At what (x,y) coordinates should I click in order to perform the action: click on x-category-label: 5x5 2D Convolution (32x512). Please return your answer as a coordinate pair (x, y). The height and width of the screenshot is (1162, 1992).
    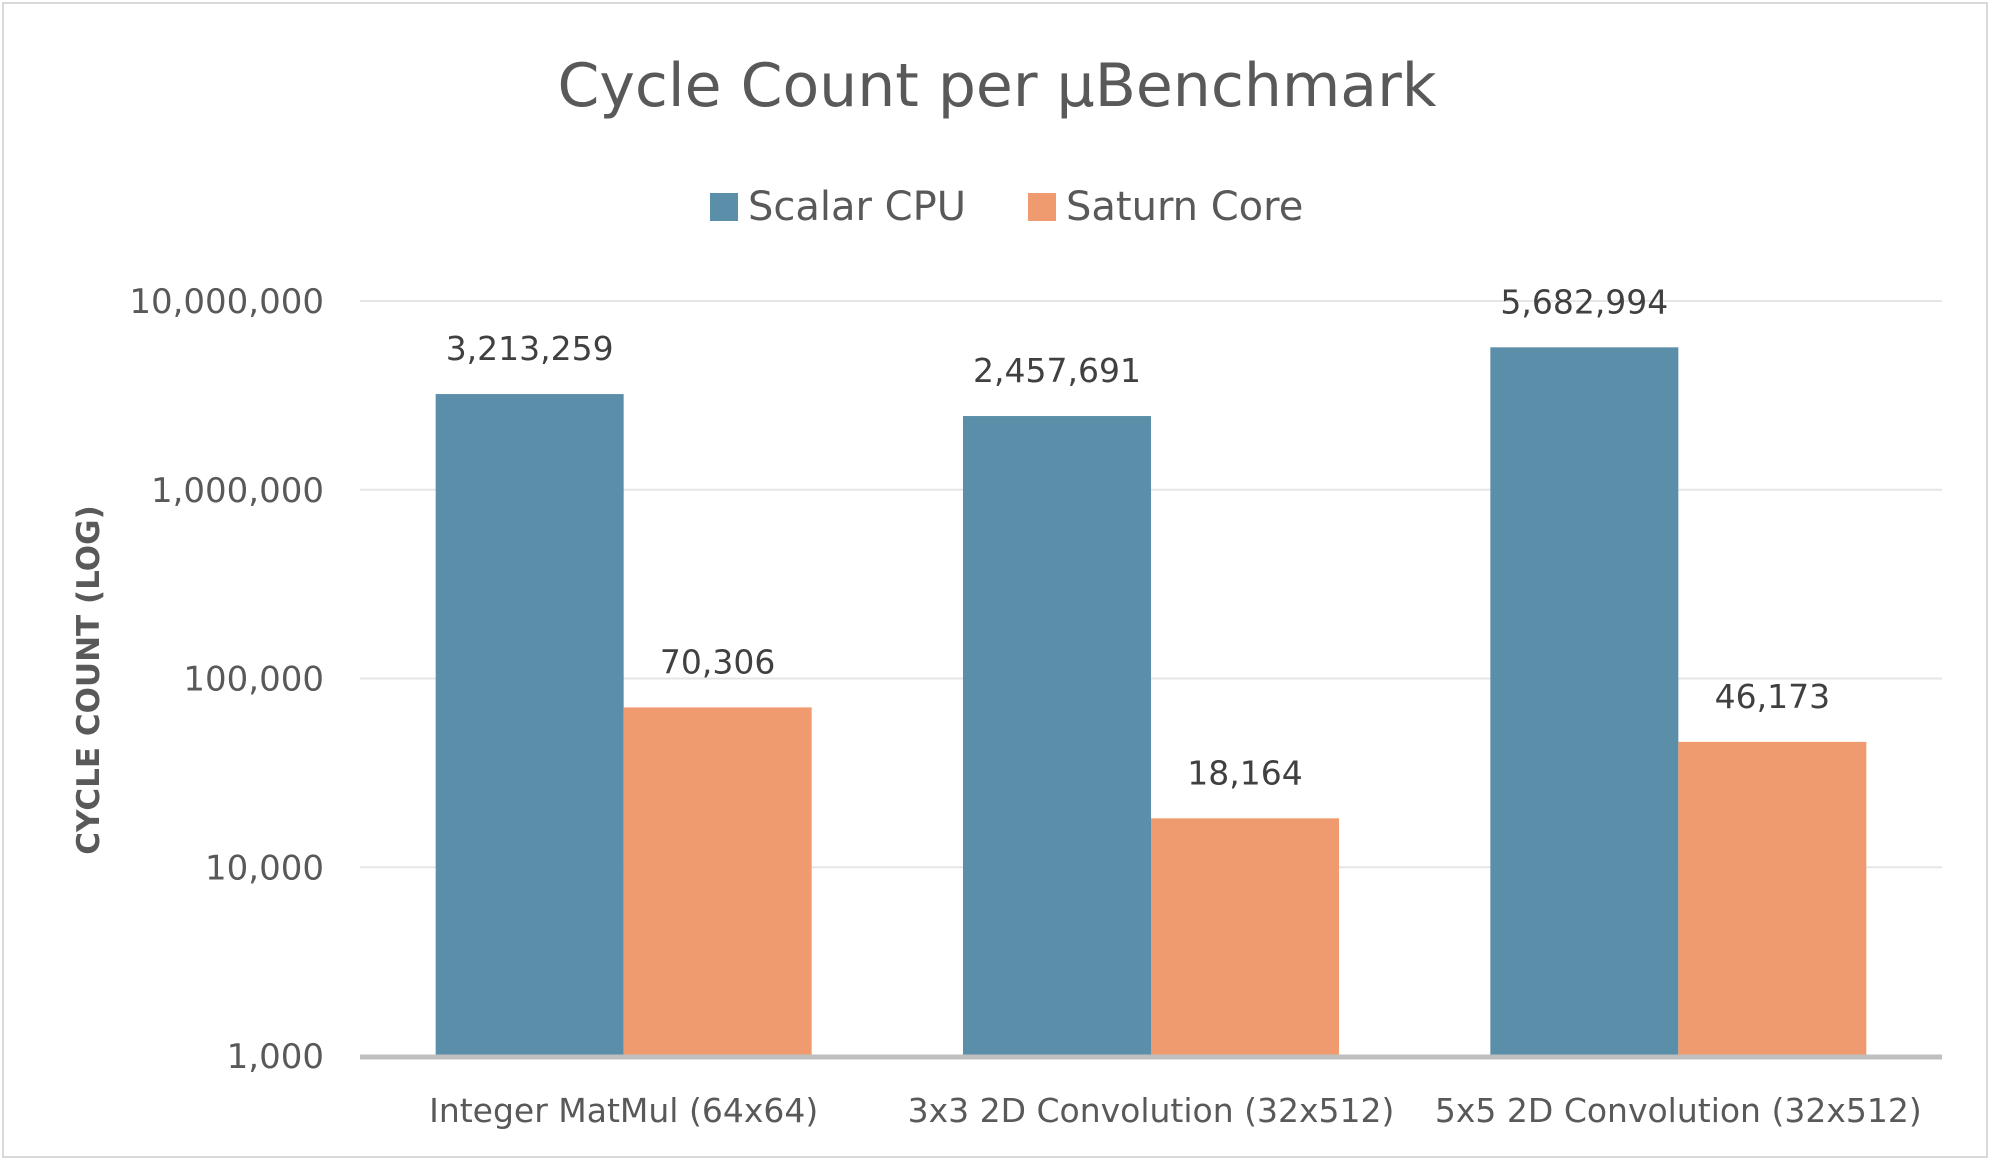
    Looking at the image, I should click on (1678, 1110).